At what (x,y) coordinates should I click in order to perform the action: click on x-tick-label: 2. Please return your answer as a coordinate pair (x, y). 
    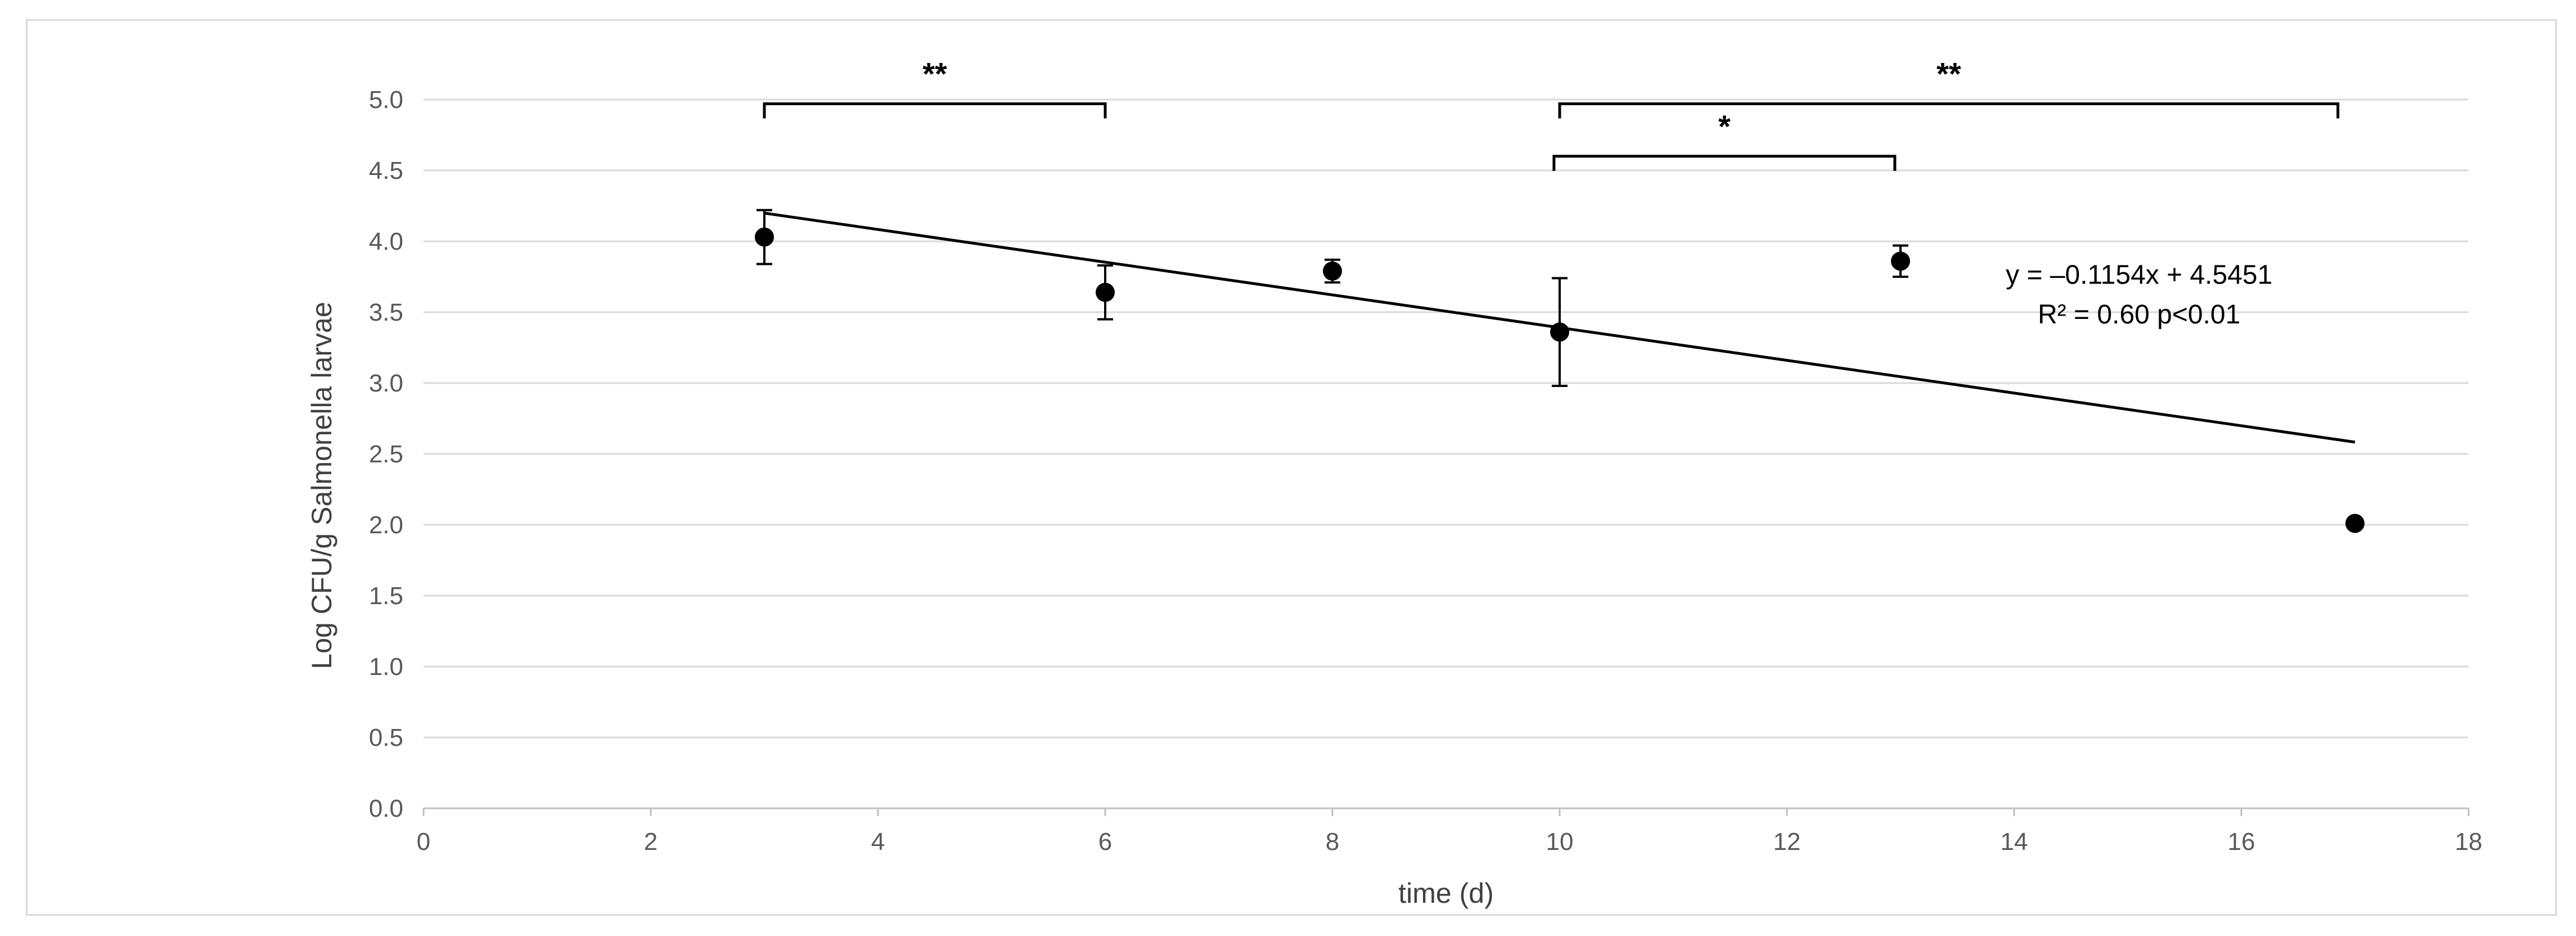
    Looking at the image, I should click on (650, 842).